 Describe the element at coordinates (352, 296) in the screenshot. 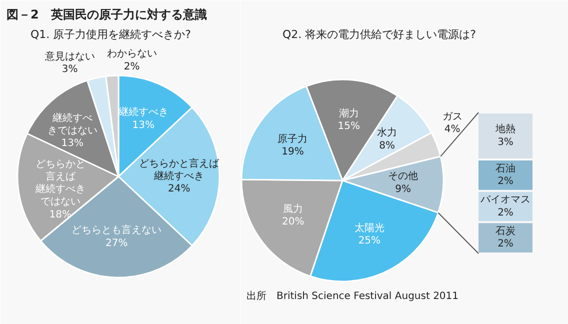

I see `text: 出所 British Science Festival August 2011` at that location.